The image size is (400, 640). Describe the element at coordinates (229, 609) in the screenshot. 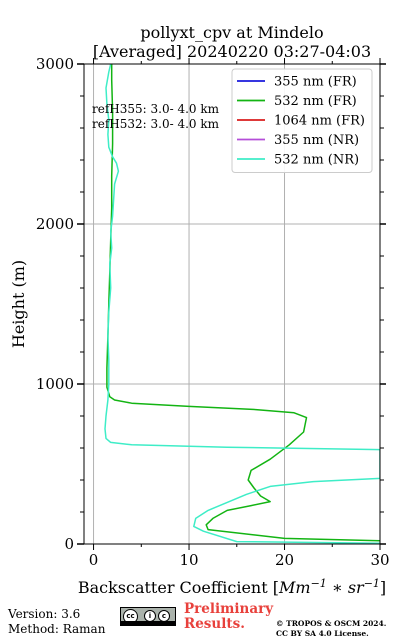

I see `preliminary-line1: Preliminary` at that location.